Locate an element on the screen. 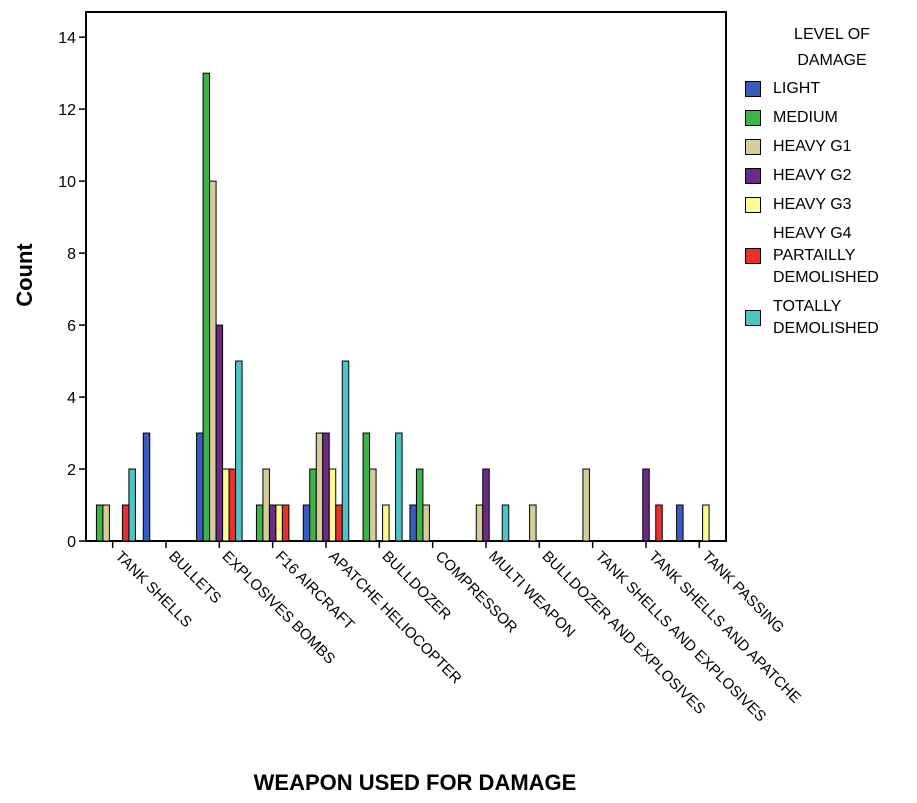  y-tick-label: 6 is located at coordinates (71, 326).